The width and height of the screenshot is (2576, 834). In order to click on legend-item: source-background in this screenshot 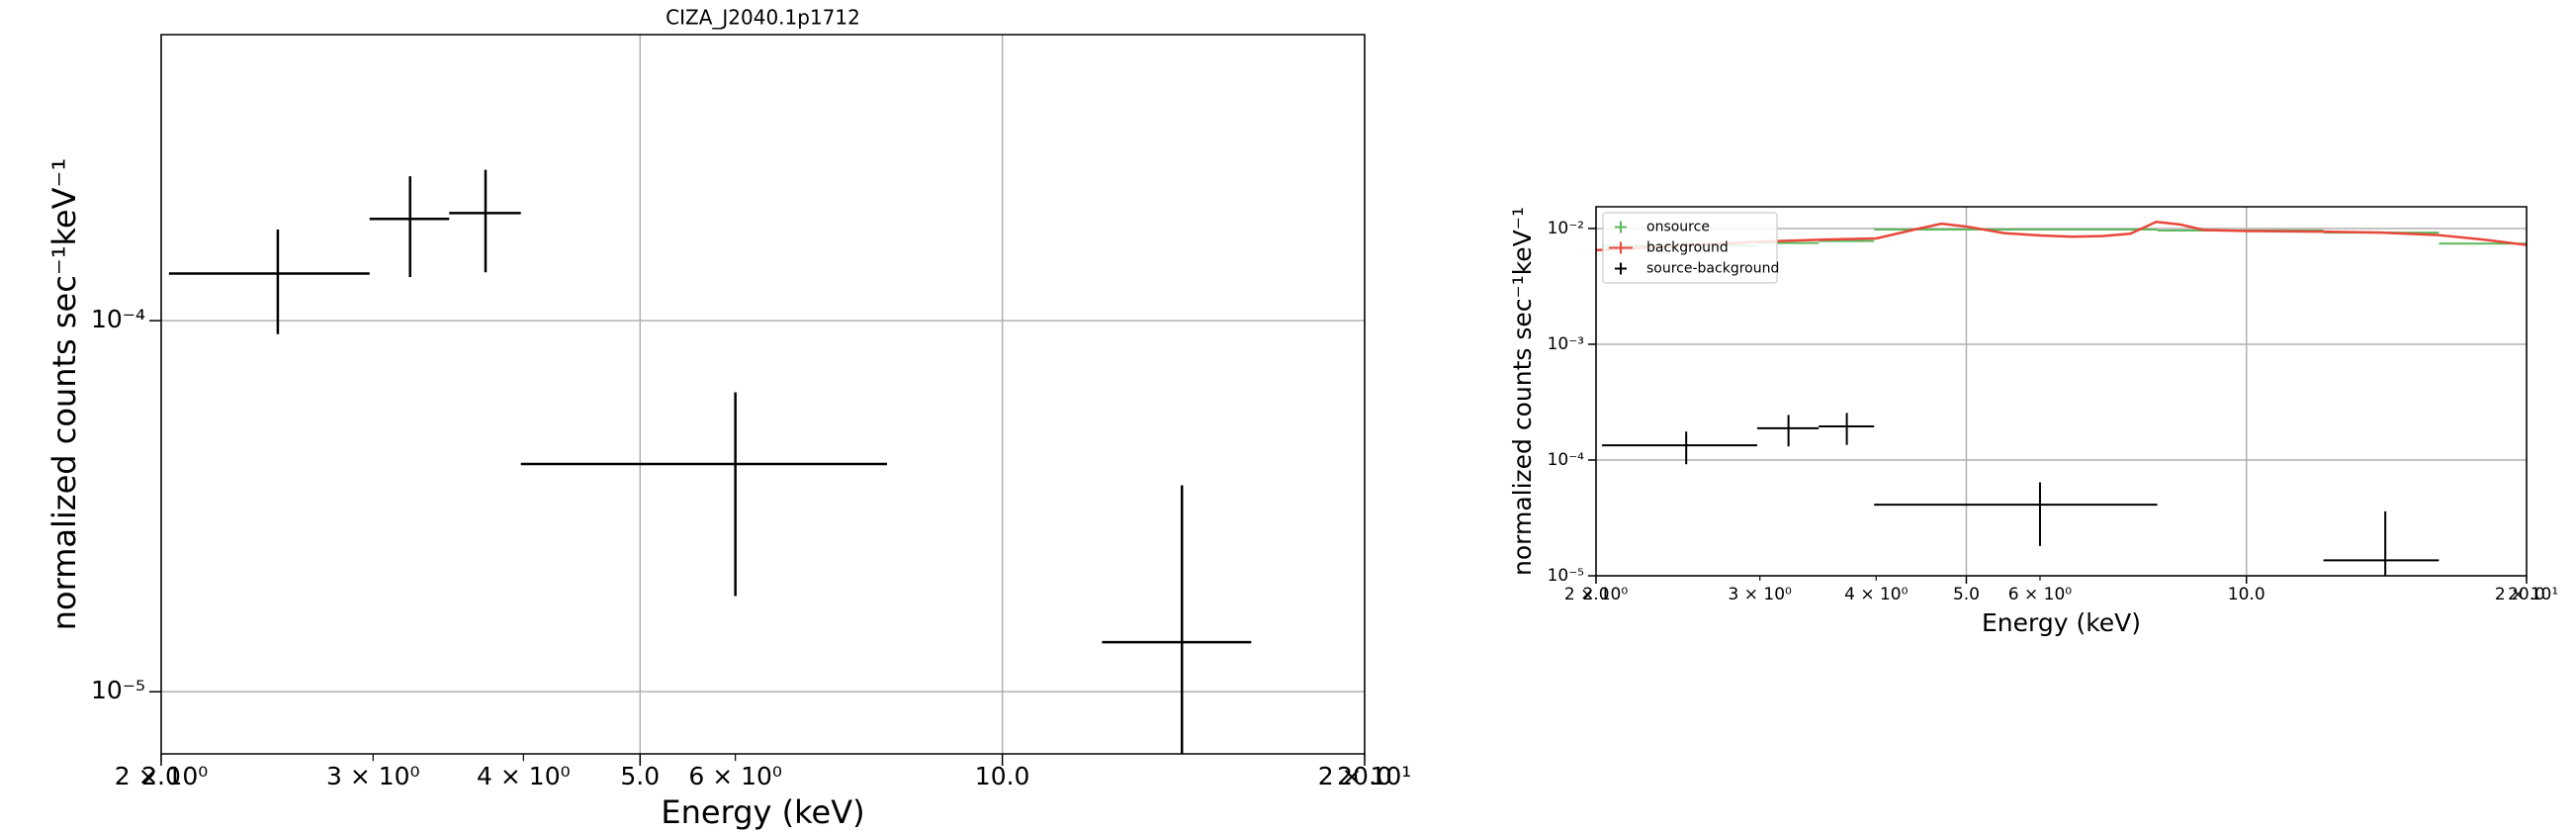, I will do `click(1697, 269)`.